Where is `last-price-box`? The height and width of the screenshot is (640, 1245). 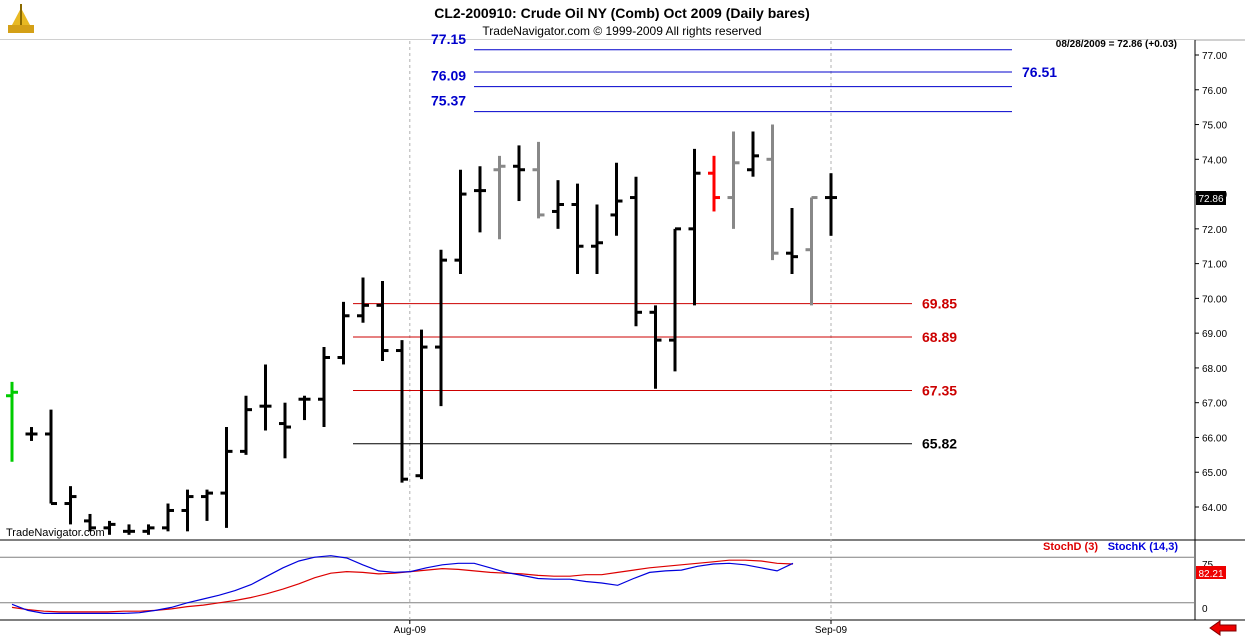
last-price-box is located at coordinates (1211, 198).